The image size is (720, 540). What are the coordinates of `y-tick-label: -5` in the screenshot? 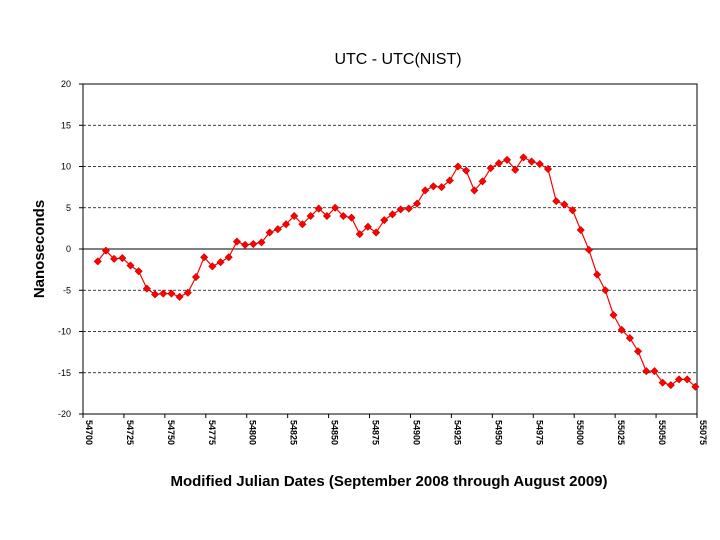 It's located at (67, 290).